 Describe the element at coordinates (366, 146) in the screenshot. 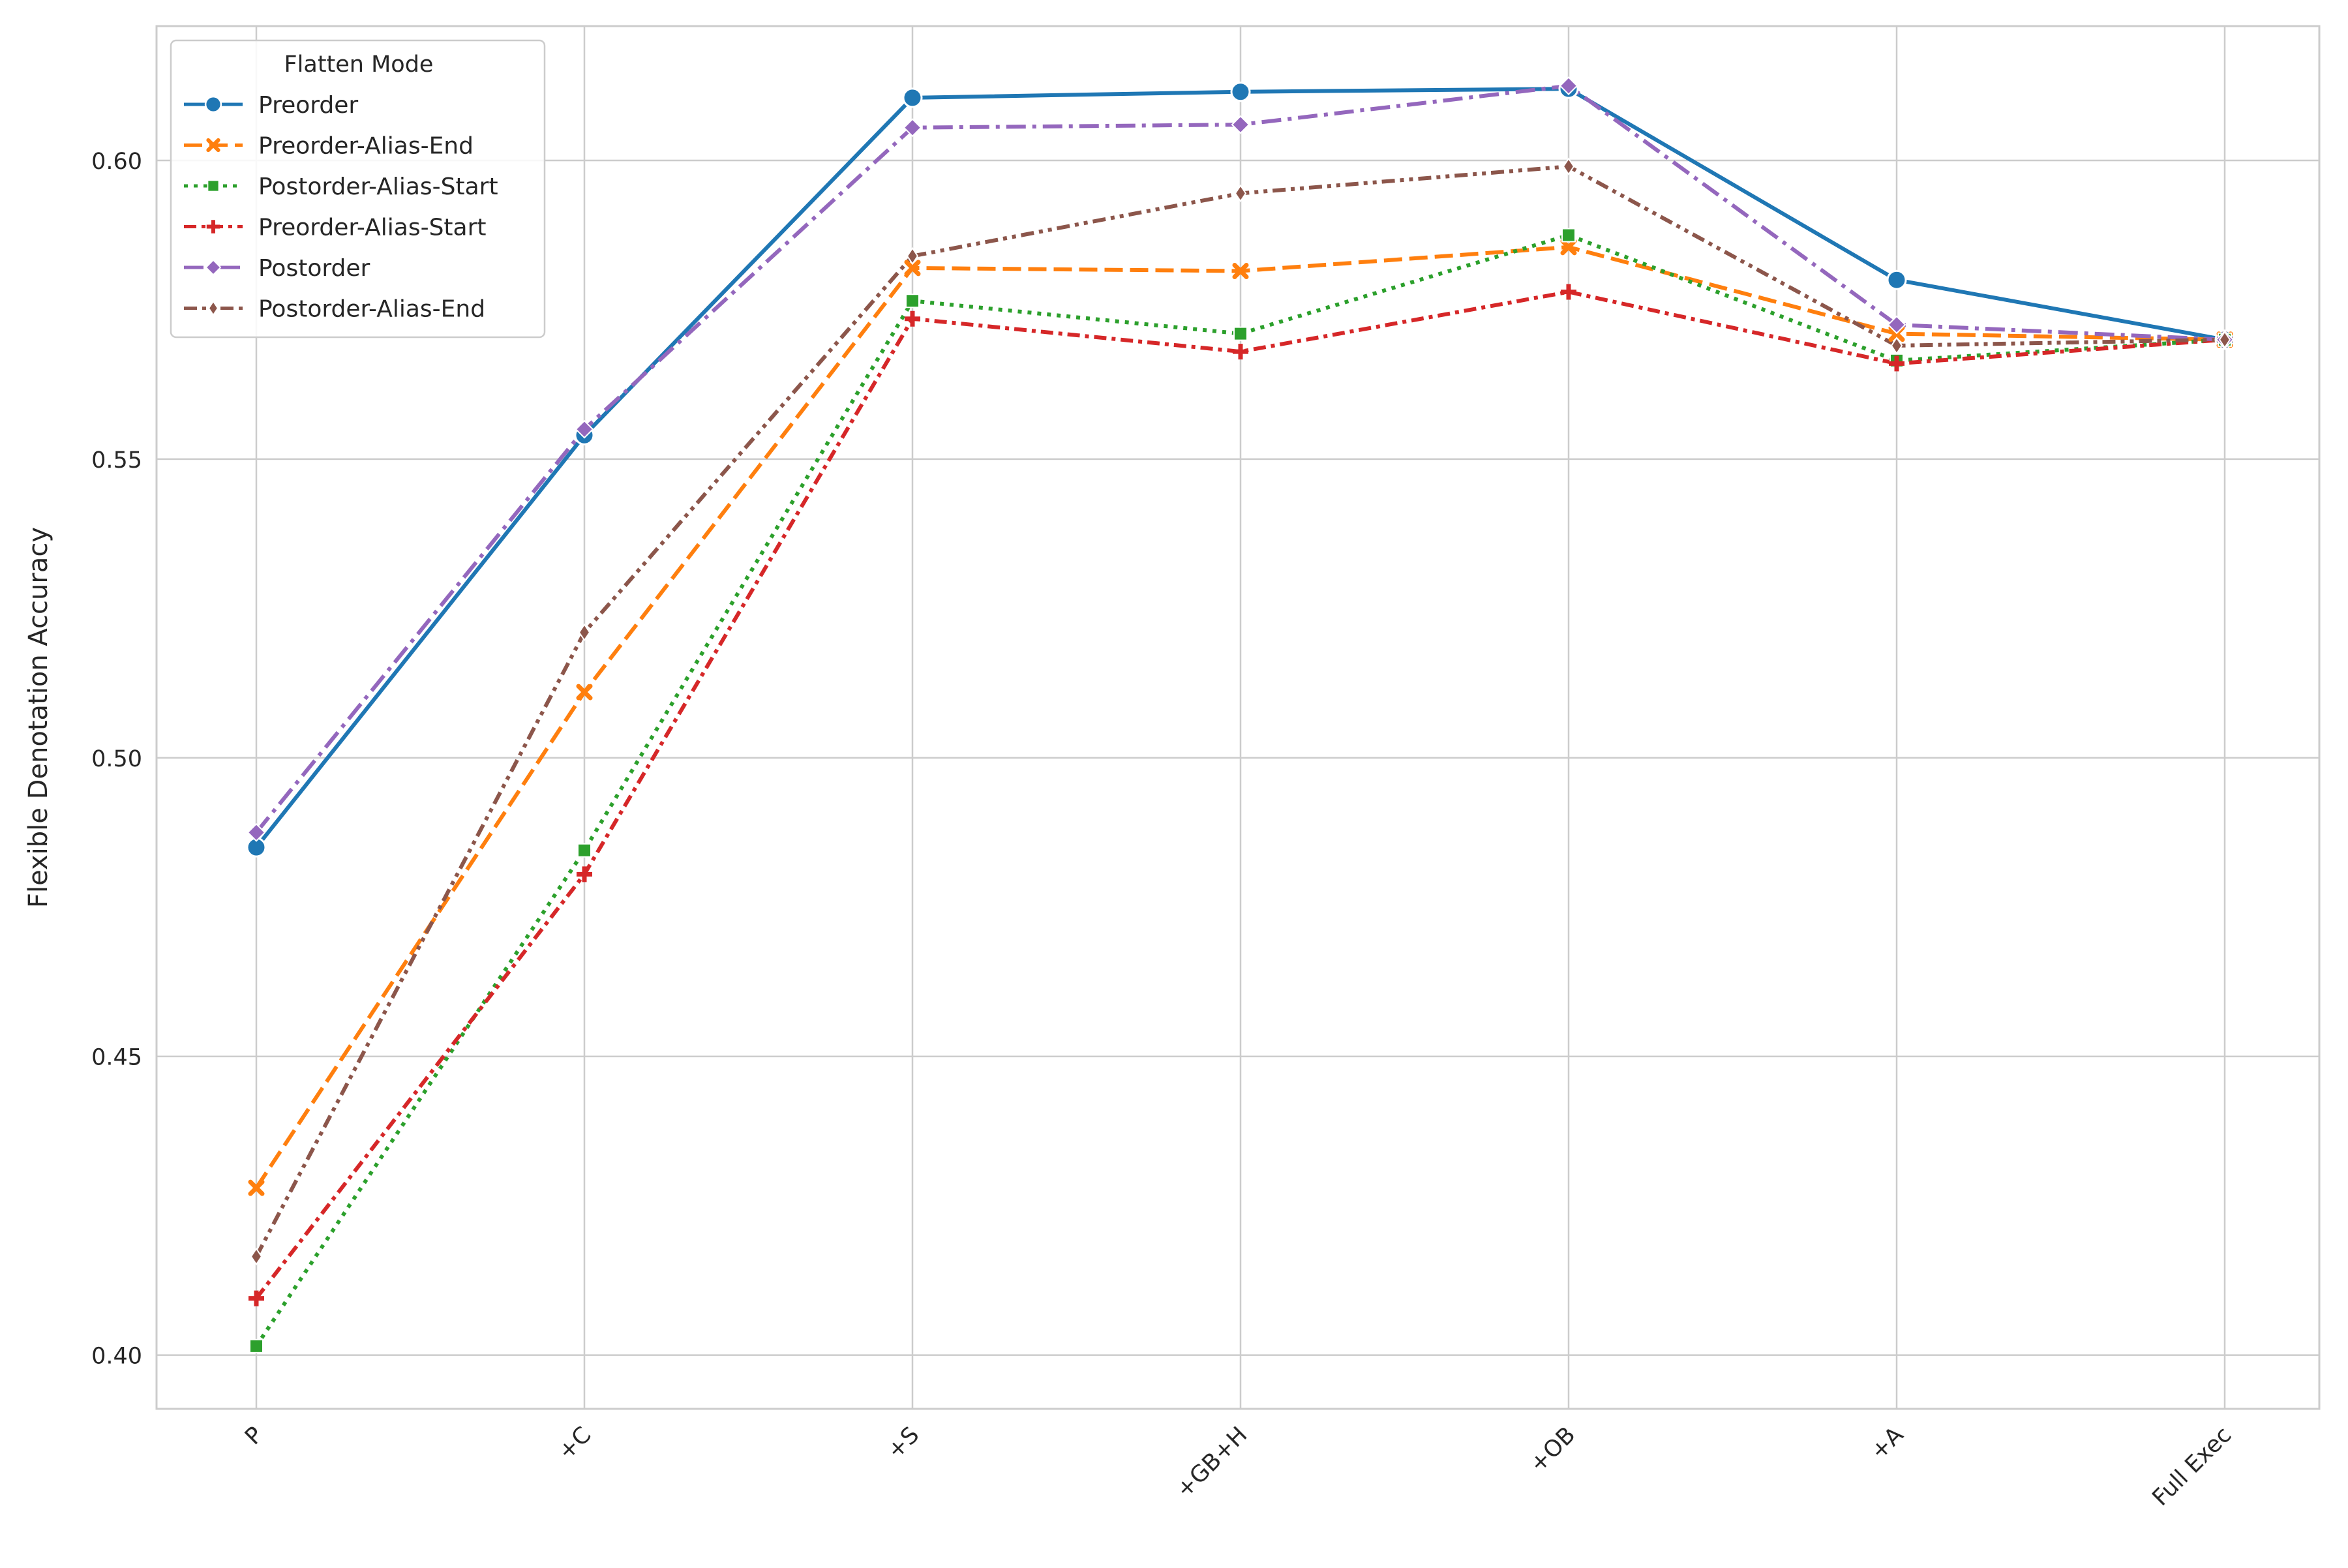

I see `legend-label: Preorder-Alias-End` at that location.